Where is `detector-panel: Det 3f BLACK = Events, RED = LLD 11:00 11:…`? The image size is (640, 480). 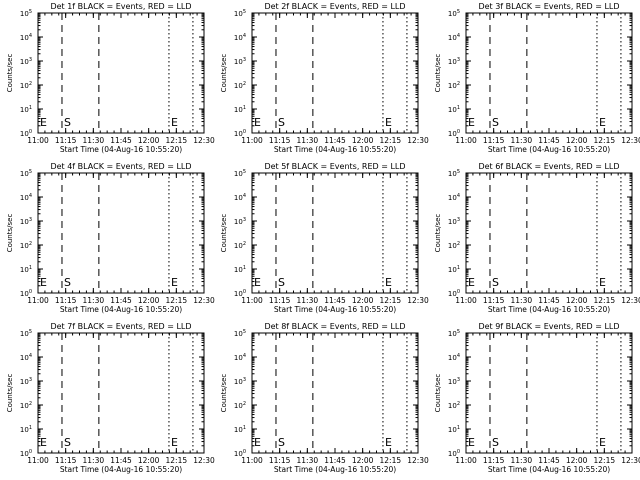 detector-panel: Det 3f BLACK = Events, RED = LLD 11:00 11:… is located at coordinates (537, 78).